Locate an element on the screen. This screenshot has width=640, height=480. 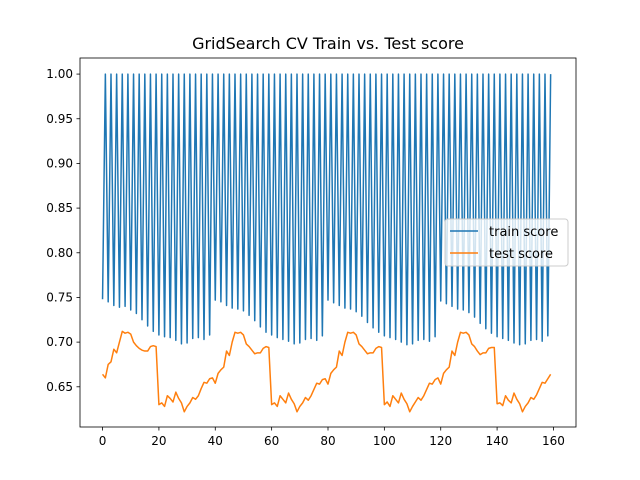
x-tick-label: 120 is located at coordinates (440, 441).